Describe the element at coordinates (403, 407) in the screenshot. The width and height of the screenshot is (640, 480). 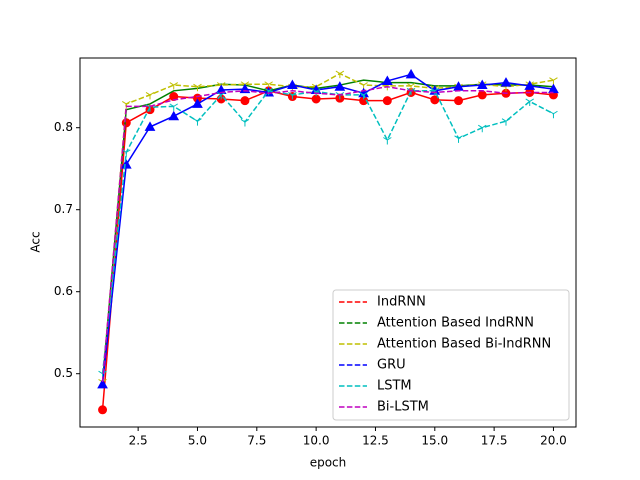
I see `legend-label: Bi-LSTM` at that location.